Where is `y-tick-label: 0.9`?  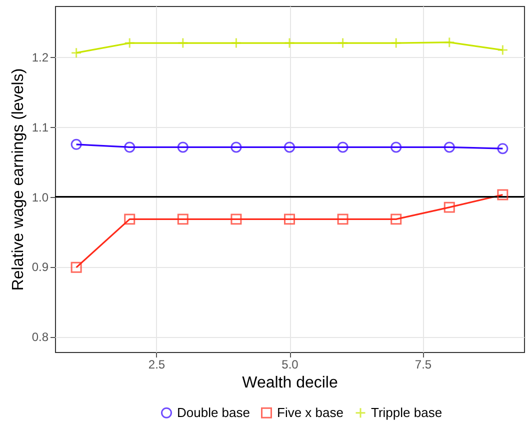
y-tick-label: 0.9 is located at coordinates (40, 267).